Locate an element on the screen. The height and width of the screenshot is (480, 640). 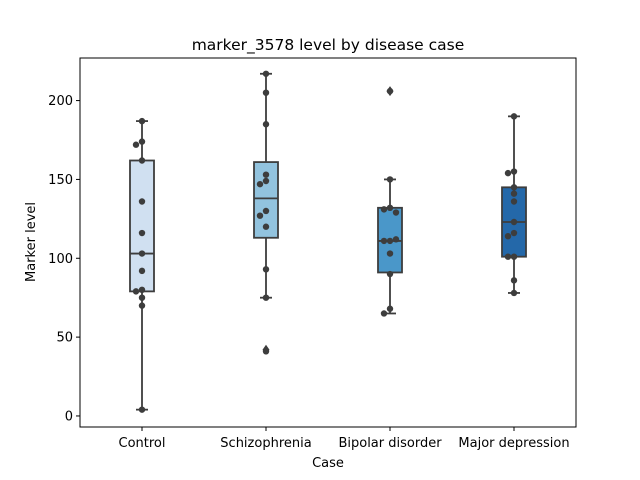
y-tick-label: 50 is located at coordinates (64, 338).